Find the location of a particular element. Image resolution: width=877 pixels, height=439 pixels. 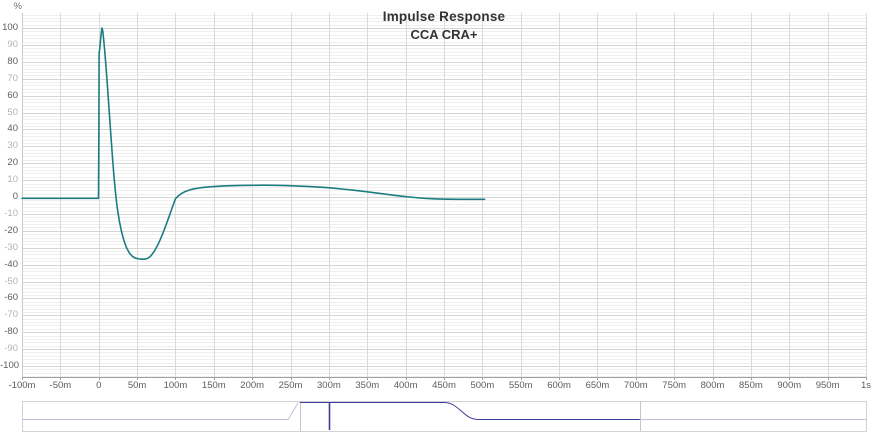

overview-strip-frame is located at coordinates (444, 416).